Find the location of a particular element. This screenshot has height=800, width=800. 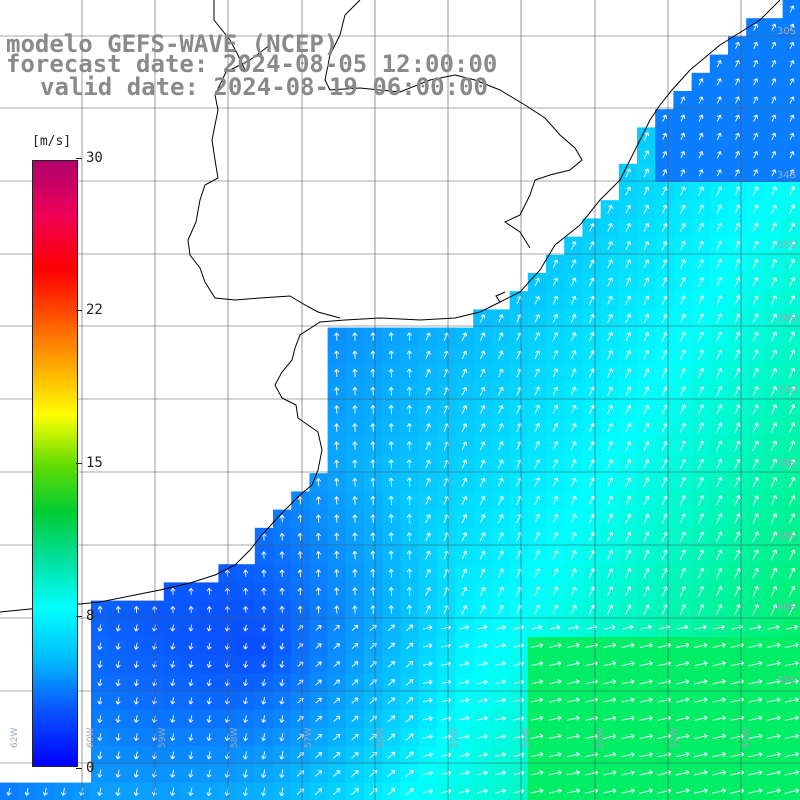

valid-date: valid date: 2024-08-19 06:00:00 is located at coordinates (264, 87).